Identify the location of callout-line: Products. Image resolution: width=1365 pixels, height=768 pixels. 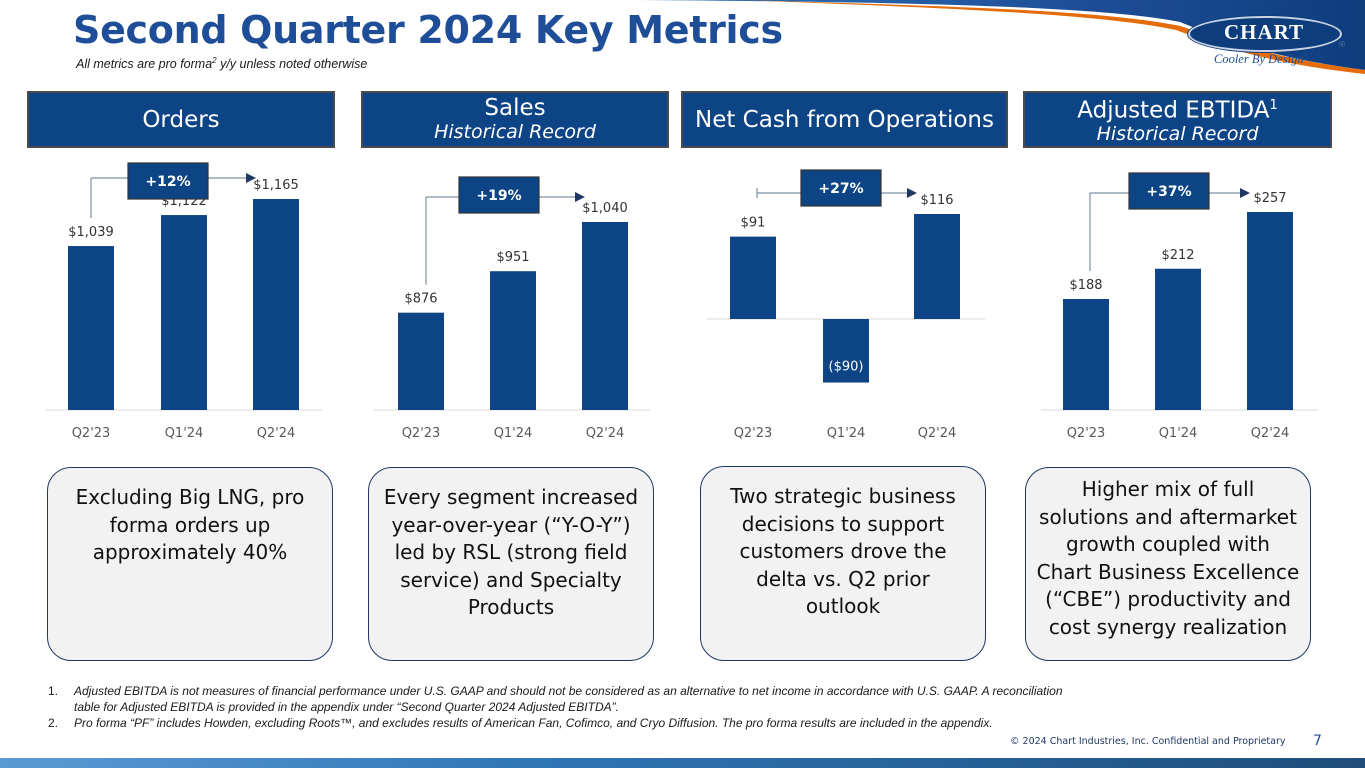
(511, 607).